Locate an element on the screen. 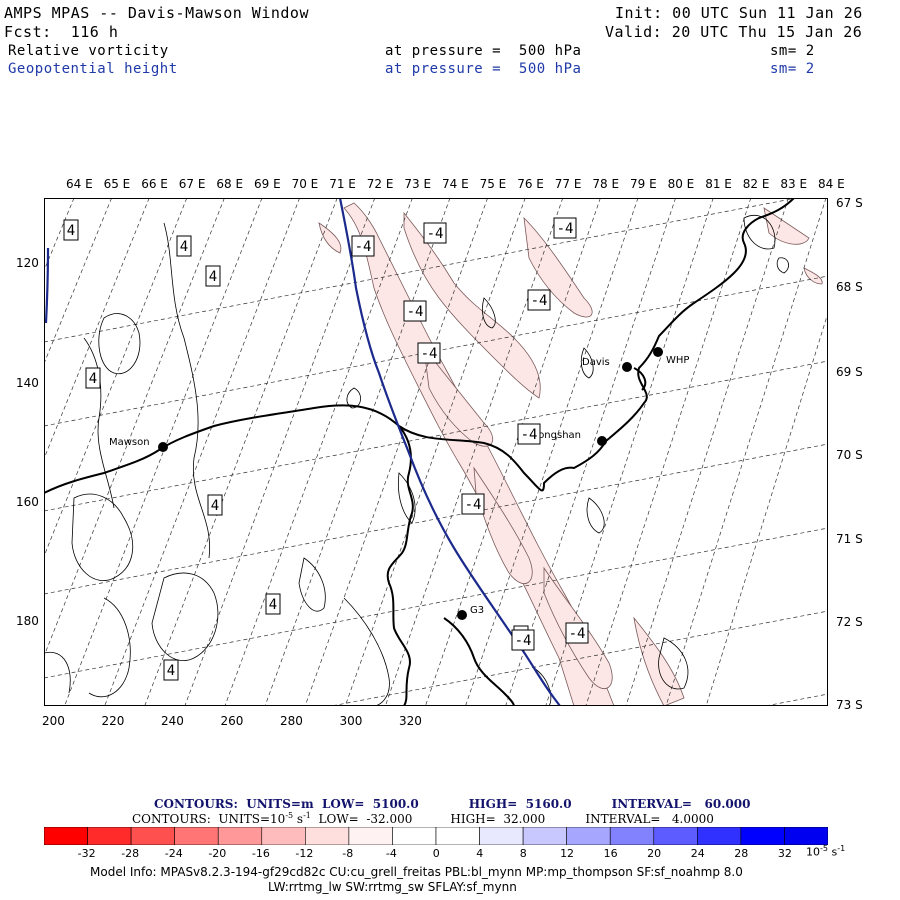 The image size is (900, 900). field-1-name: Relative vorticity is located at coordinates (88, 51).